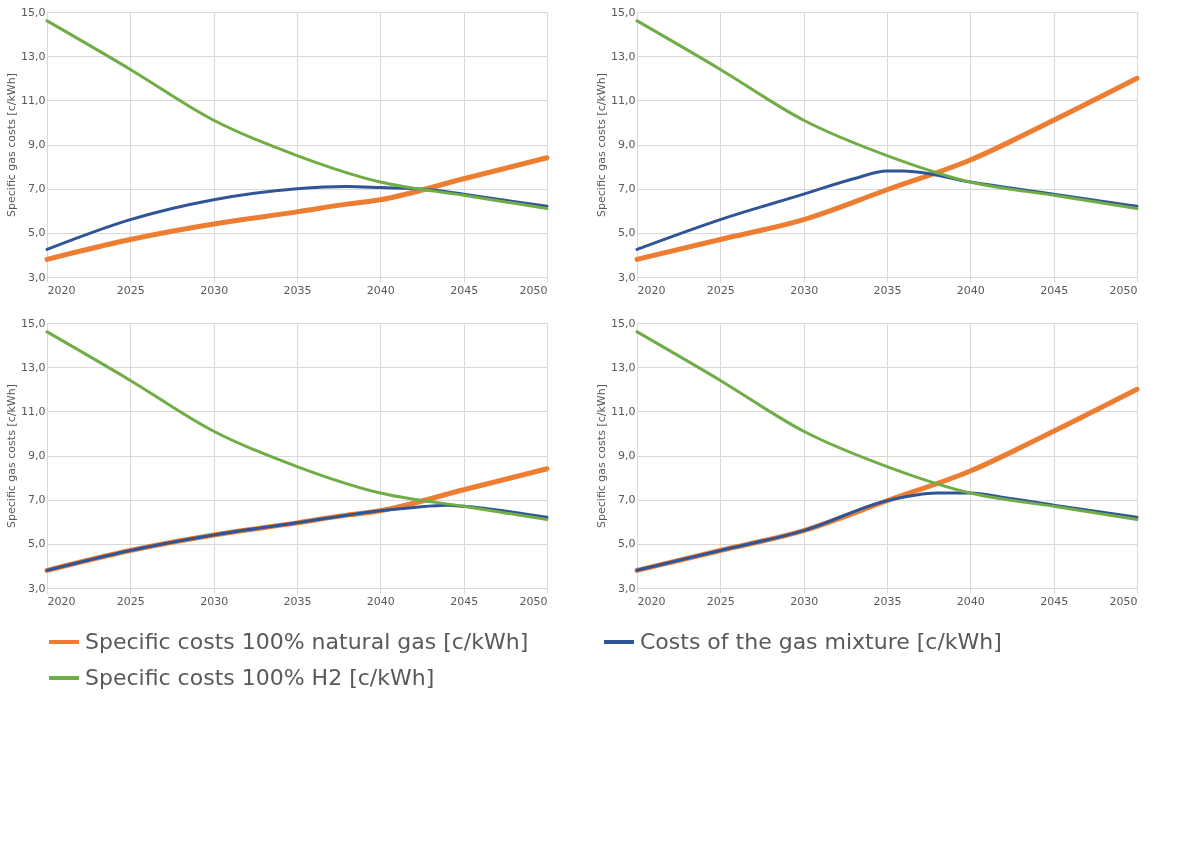 This screenshot has width=1195, height=851. Describe the element at coordinates (260, 677) in the screenshot. I see `legend-label: Specific costs 100% H2 [c/kWh]` at that location.